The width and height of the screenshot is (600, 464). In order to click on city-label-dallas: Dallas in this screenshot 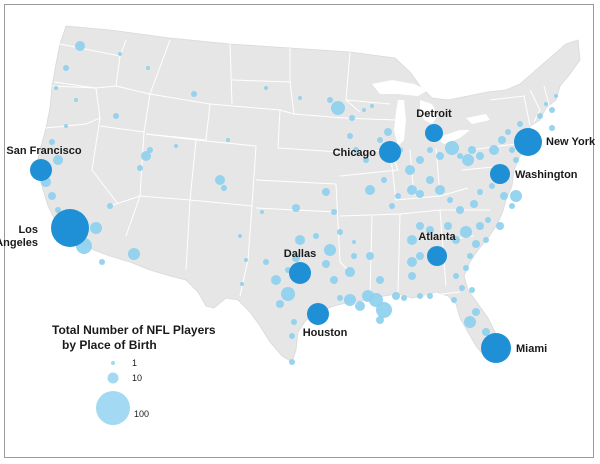, I will do `click(300, 254)`.